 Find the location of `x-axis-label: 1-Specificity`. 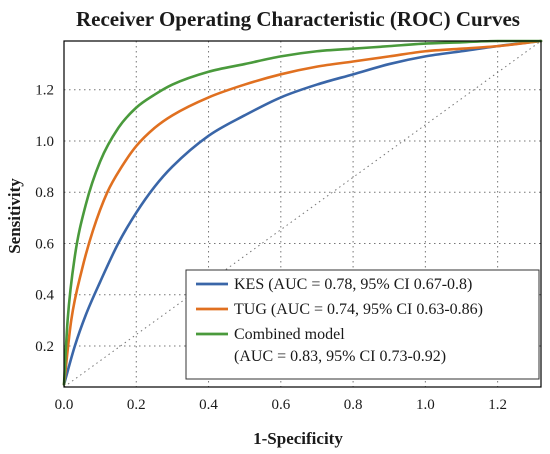

x-axis-label: 1-Specificity is located at coordinates (298, 438).